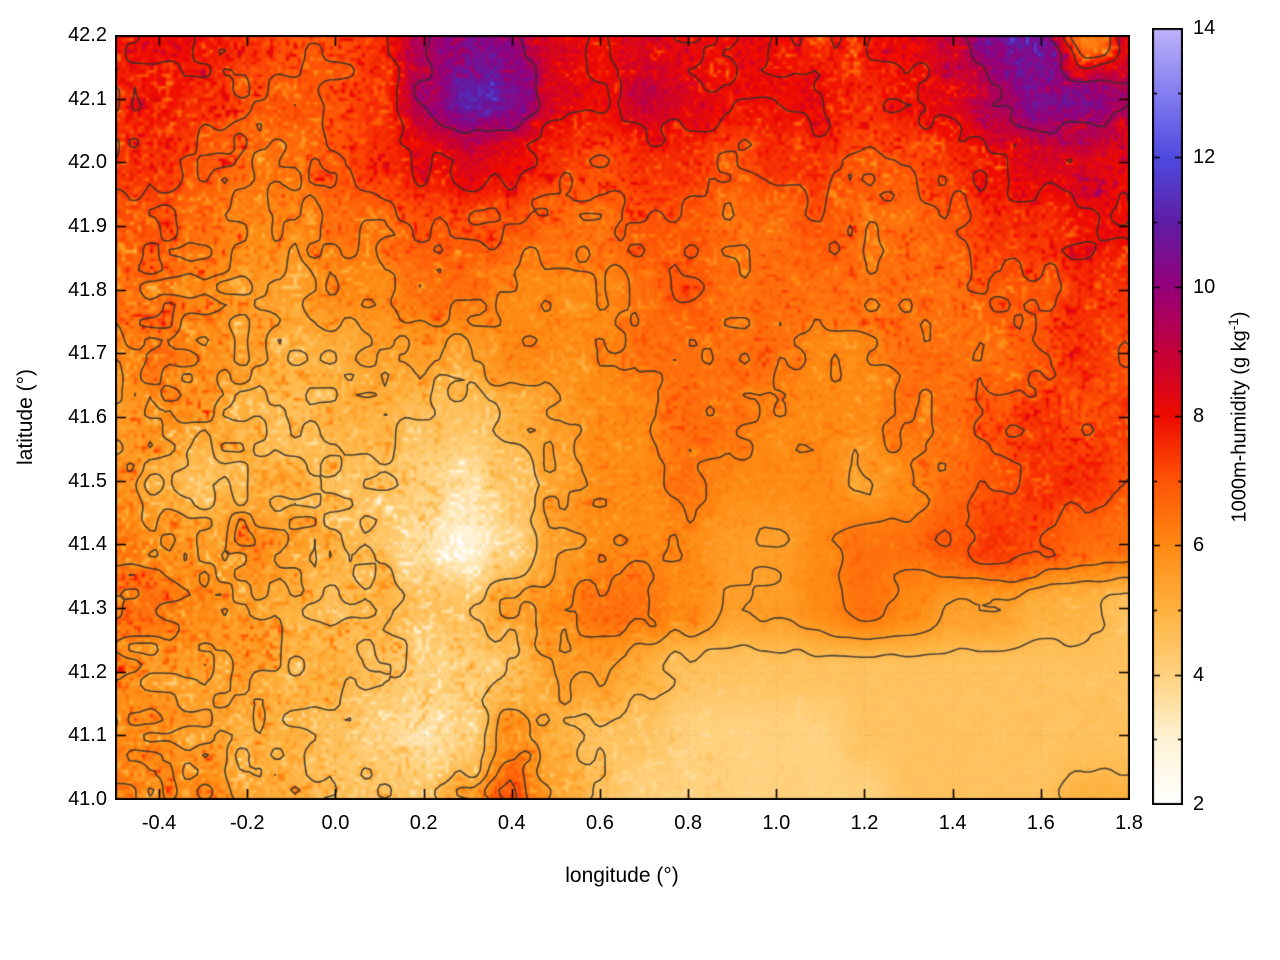  I want to click on x-tick-label: 1.6, so click(1040, 823).